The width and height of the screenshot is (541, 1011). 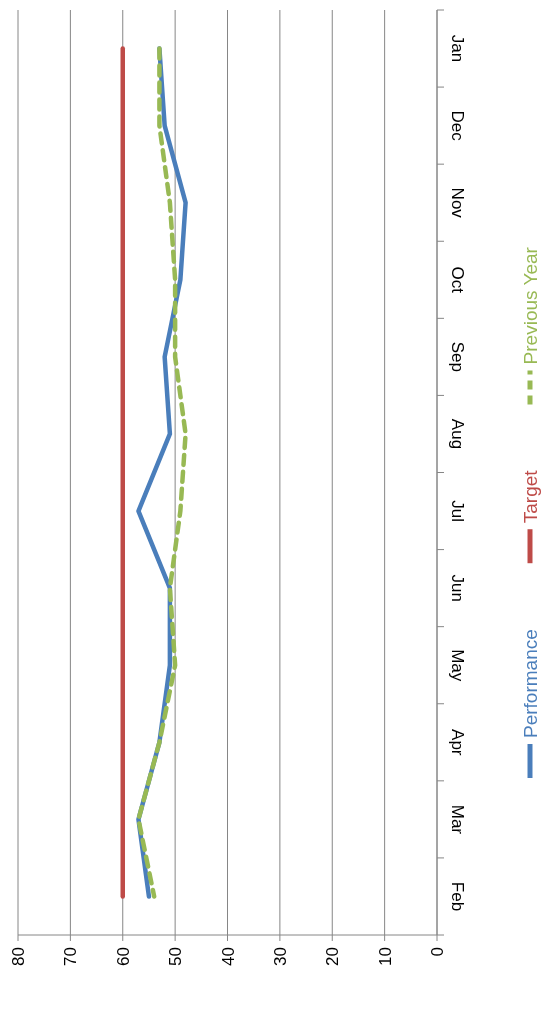 I want to click on y-tick-label: Oct, so click(x=457, y=280).